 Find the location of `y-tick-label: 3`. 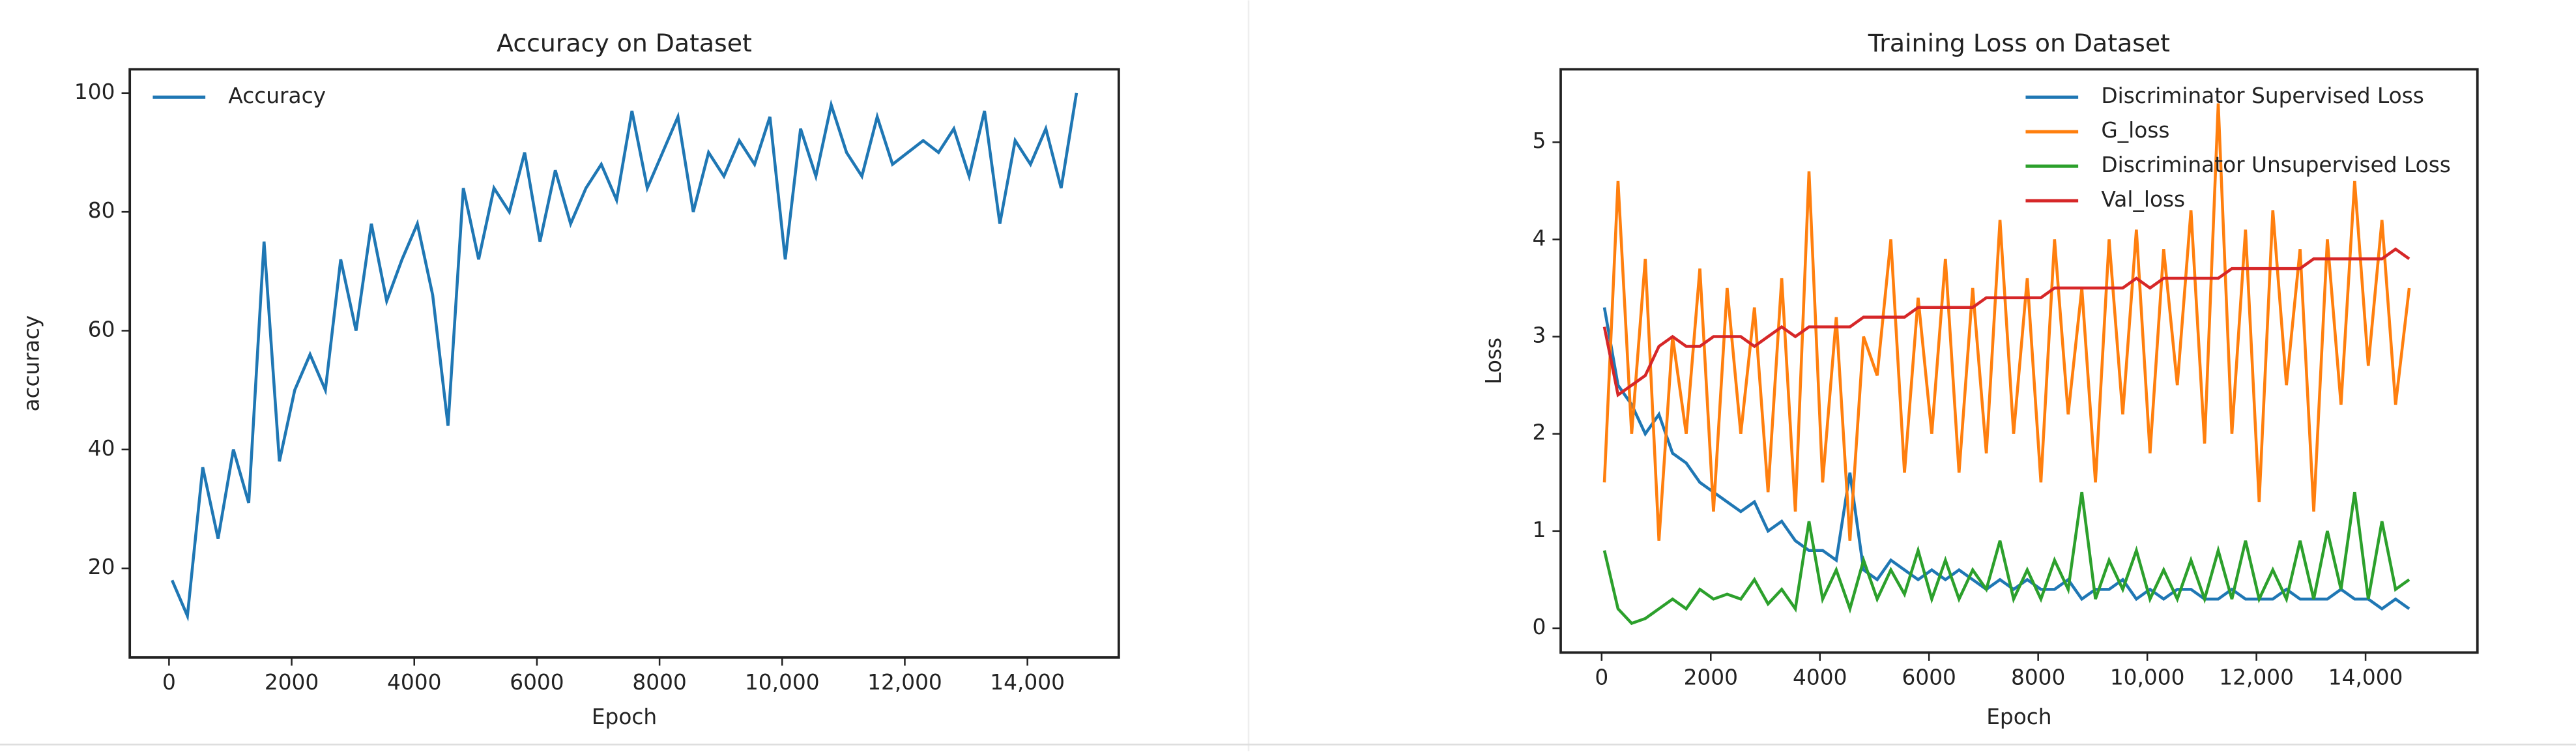

y-tick-label: 3 is located at coordinates (1539, 336).